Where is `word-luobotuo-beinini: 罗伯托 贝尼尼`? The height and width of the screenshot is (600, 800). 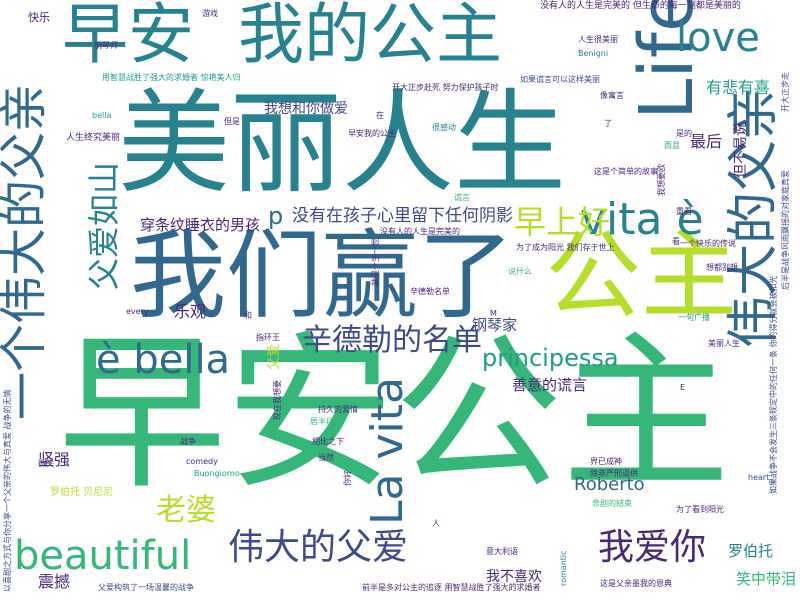
word-luobotuo-beinini: 罗伯托 贝尼尼 is located at coordinates (82, 492).